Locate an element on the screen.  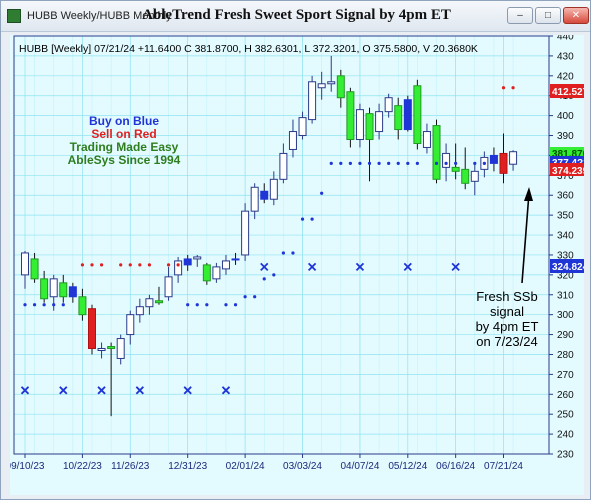
annotation-arrowhead is located at coordinates (528, 194).